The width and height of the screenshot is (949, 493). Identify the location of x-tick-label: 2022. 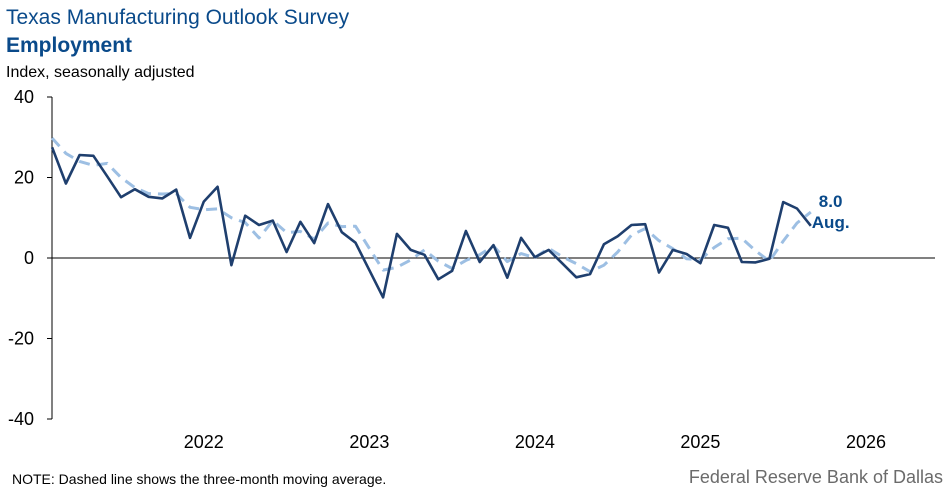
(204, 442).